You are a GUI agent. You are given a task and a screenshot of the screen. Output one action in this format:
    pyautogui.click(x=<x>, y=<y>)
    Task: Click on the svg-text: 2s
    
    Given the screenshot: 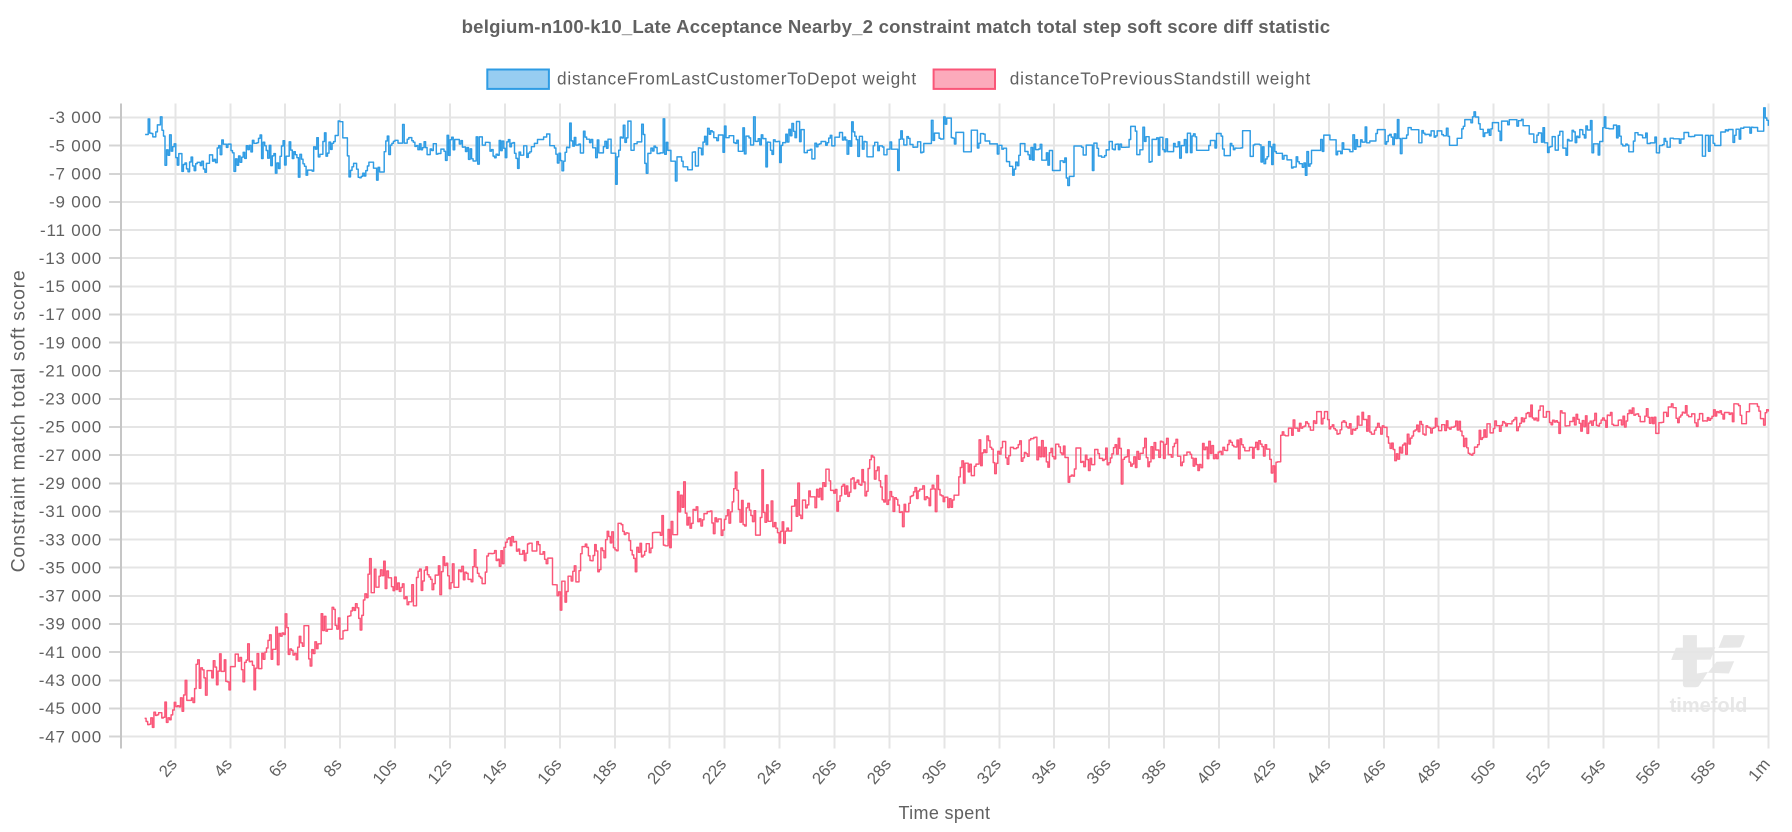 What is the action you would take?
    pyautogui.click(x=168, y=768)
    